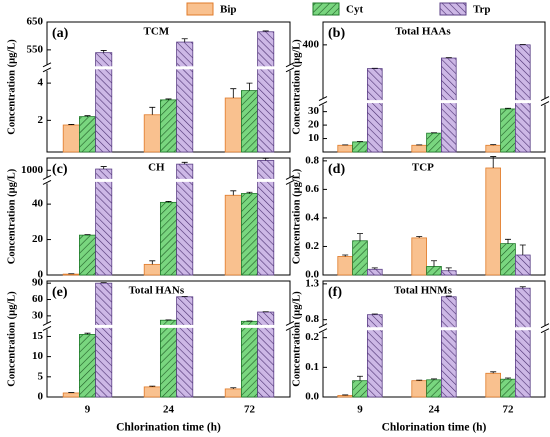 This screenshot has height=437, width=550. Describe the element at coordinates (35, 49) in the screenshot. I see `y-tick-label: 550` at that location.